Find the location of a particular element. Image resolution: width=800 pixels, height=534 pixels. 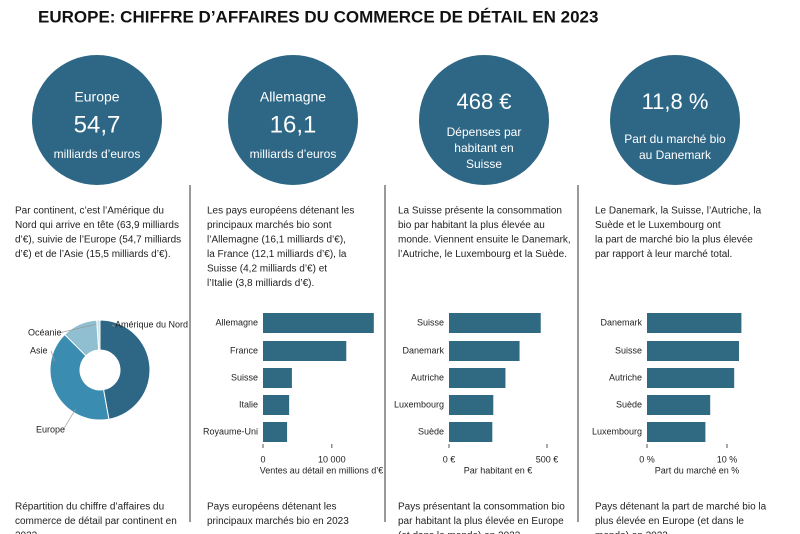

pie-label: Europe is located at coordinates (50, 429).